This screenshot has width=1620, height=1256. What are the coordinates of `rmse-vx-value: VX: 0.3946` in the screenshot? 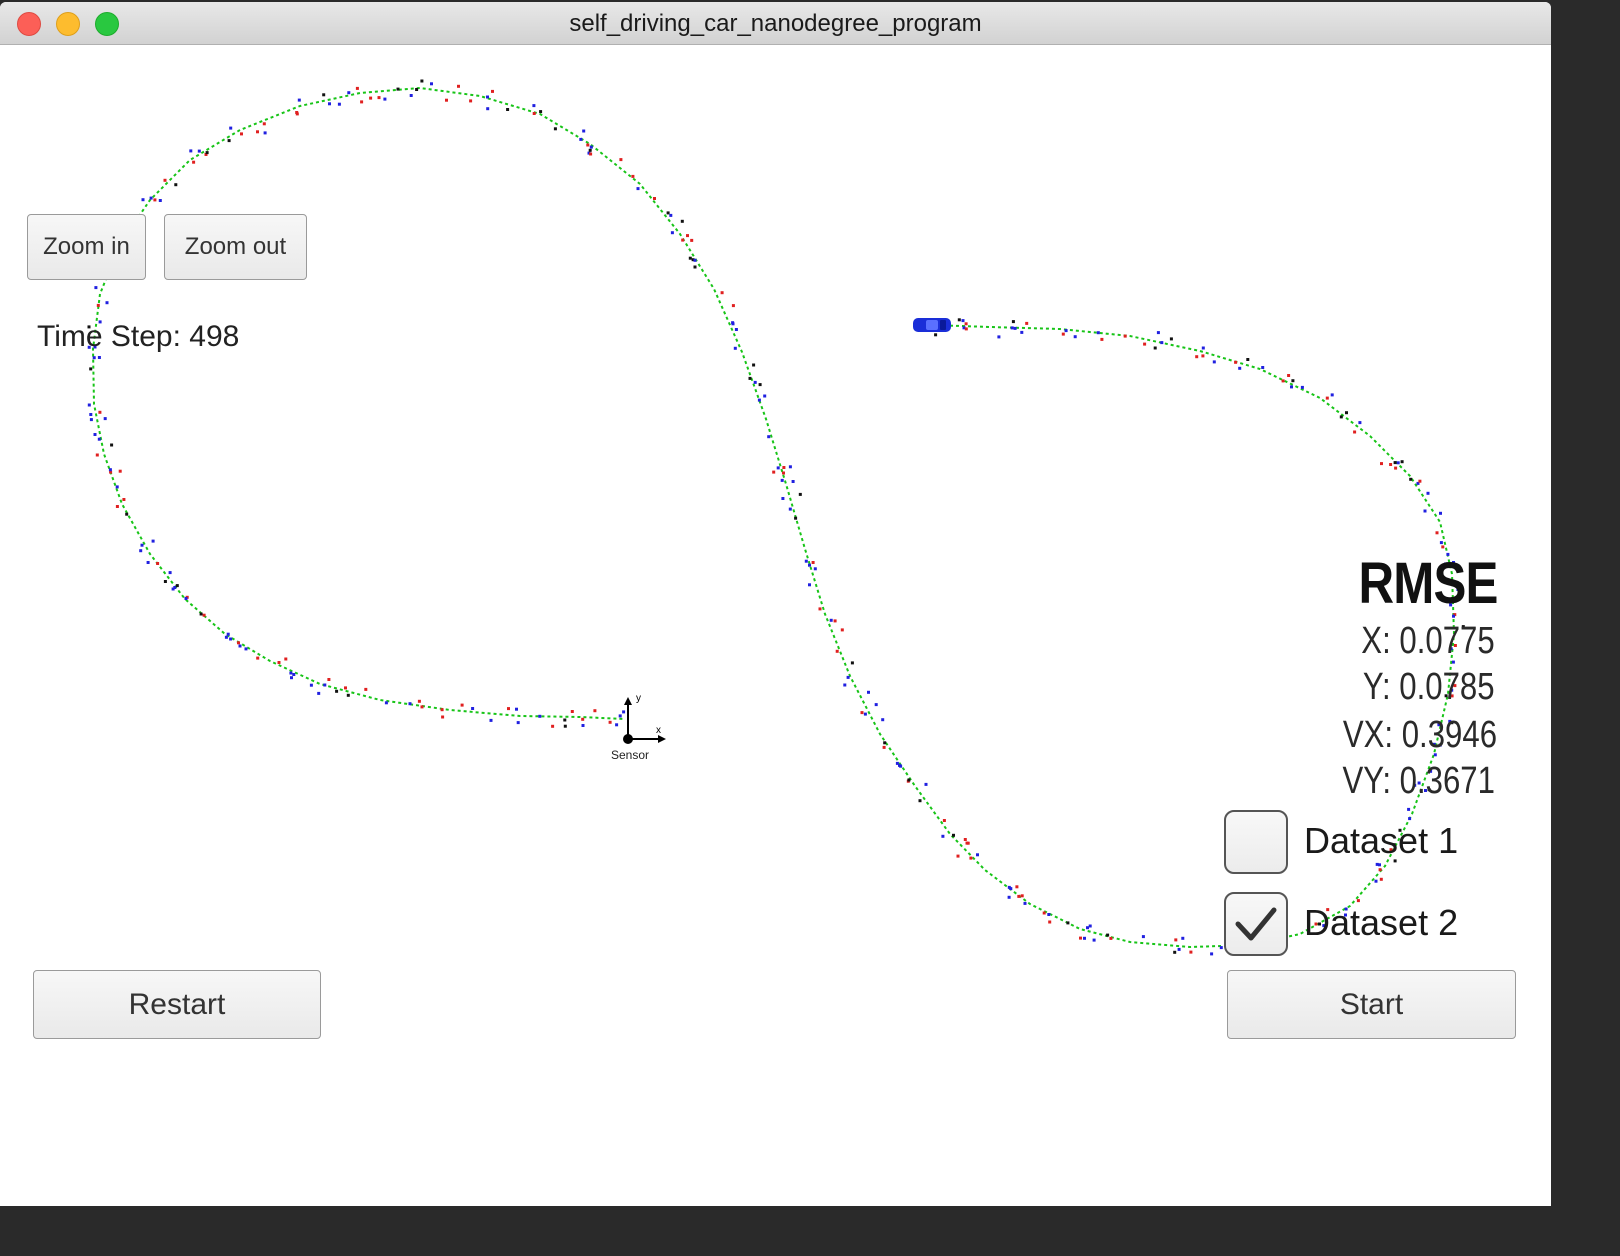 It's located at (1419, 735).